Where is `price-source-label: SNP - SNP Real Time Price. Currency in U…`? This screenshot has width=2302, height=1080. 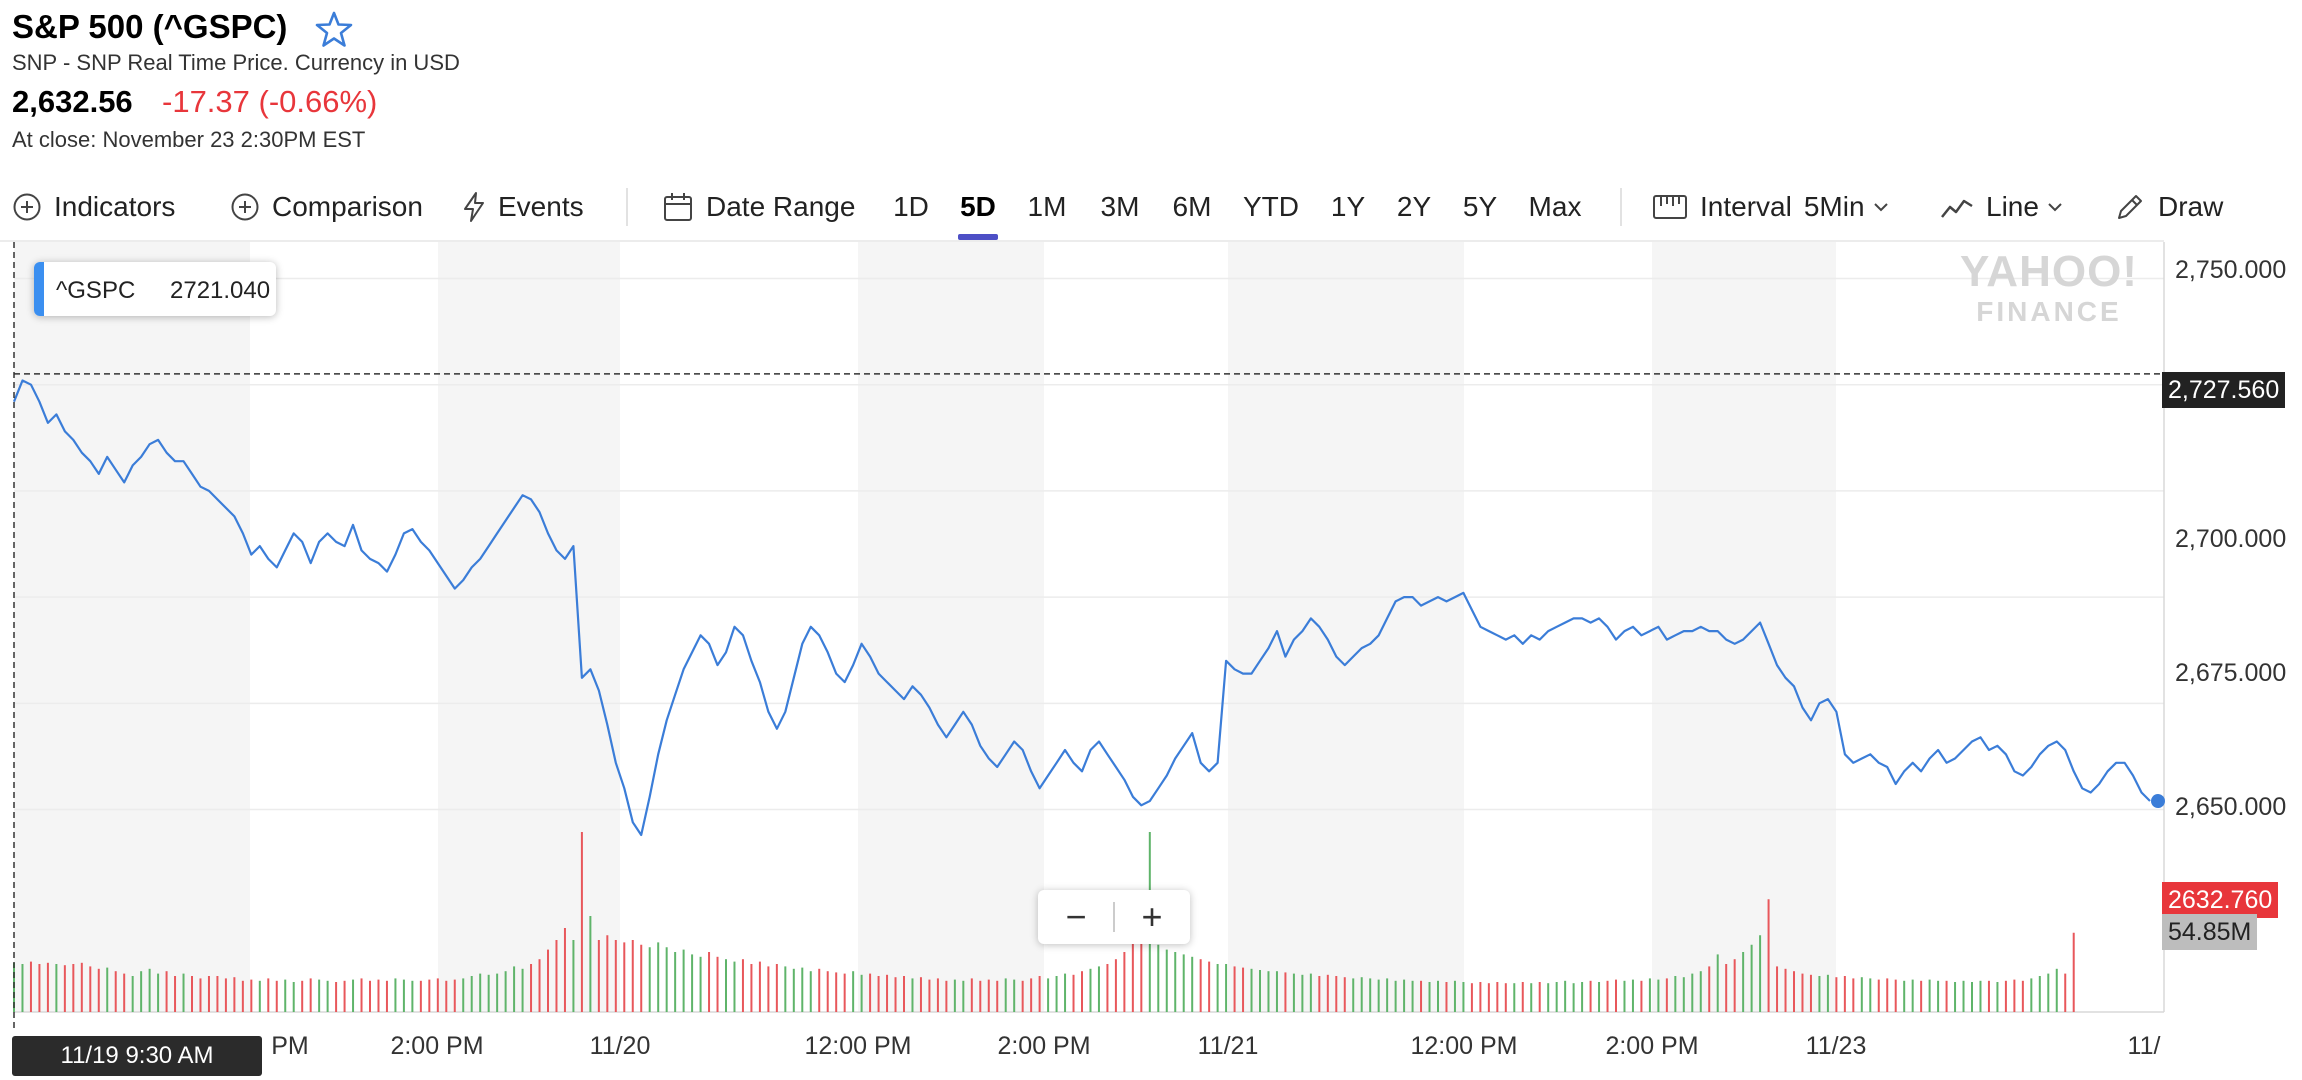 price-source-label: SNP - SNP Real Time Price. Currency in U… is located at coordinates (236, 62).